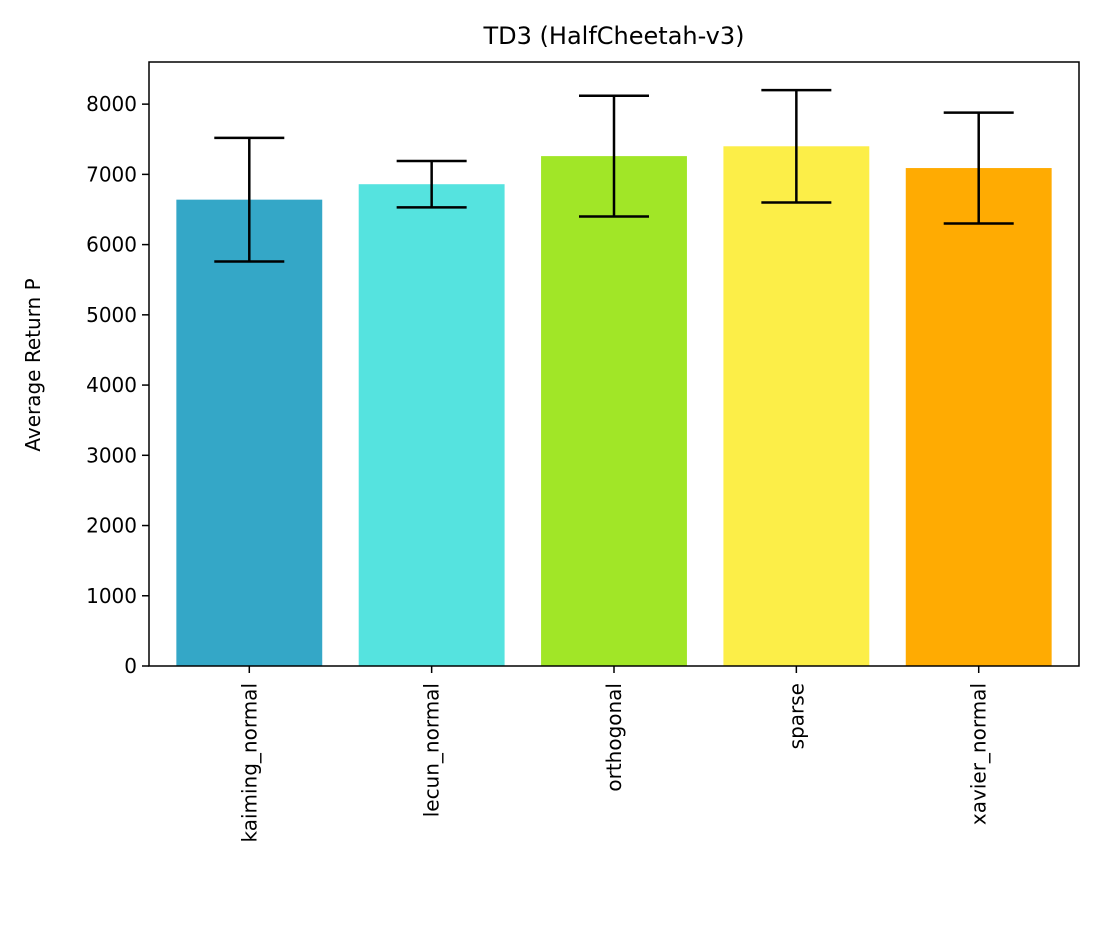 The image size is (1099, 927). I want to click on y-tick-label: 0, so click(130, 666).